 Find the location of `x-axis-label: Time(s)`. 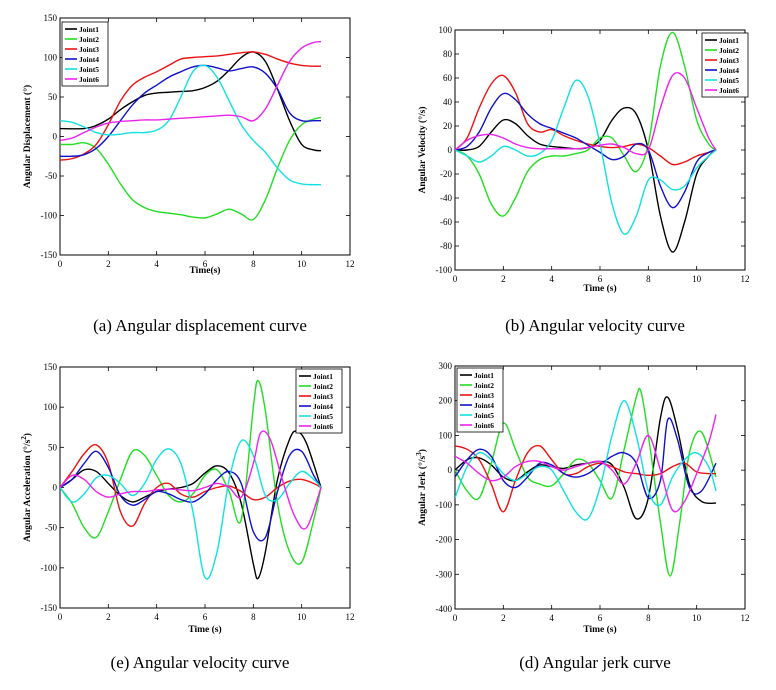

x-axis-label: Time(s) is located at coordinates (205, 270).